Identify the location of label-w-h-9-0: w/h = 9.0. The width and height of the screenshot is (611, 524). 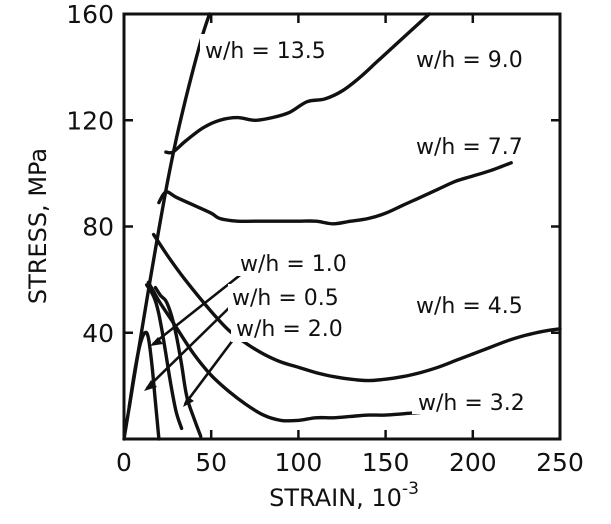
(469, 60).